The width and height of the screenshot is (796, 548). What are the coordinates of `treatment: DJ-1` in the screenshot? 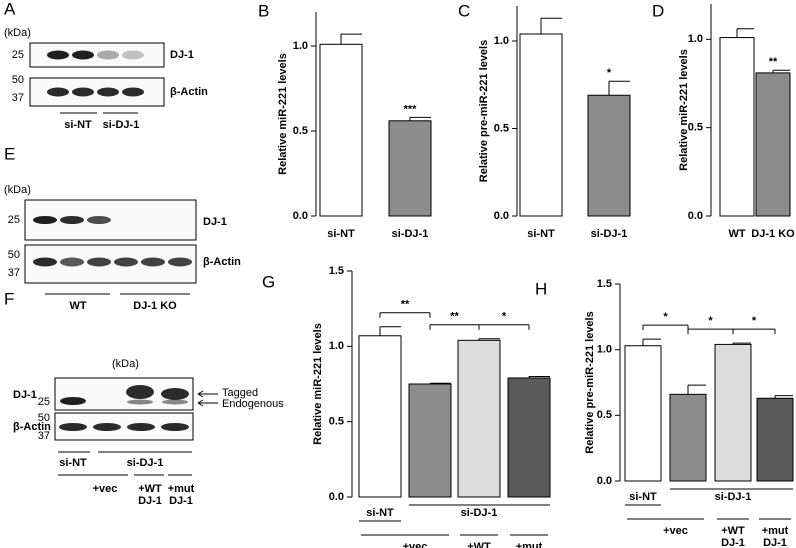 It's located at (150, 501).